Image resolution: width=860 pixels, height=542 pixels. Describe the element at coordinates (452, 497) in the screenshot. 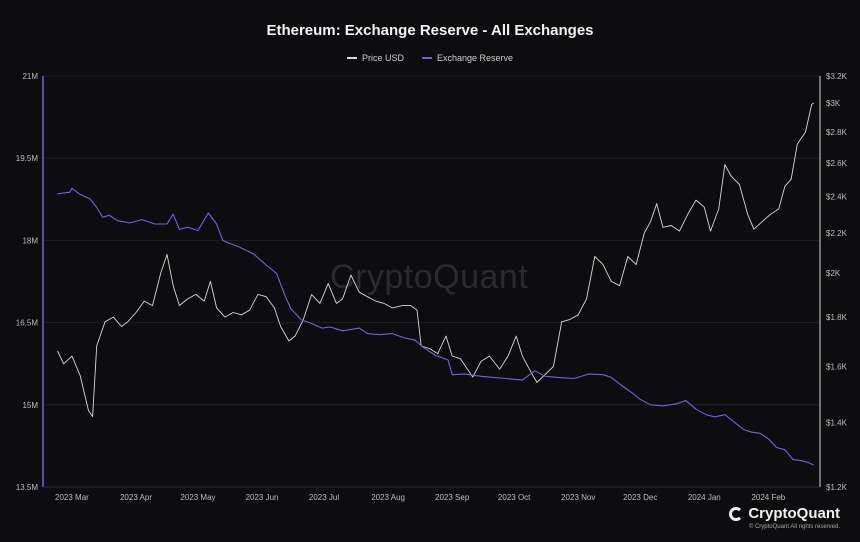

I see `x-tick-label: 2023 Sep` at that location.